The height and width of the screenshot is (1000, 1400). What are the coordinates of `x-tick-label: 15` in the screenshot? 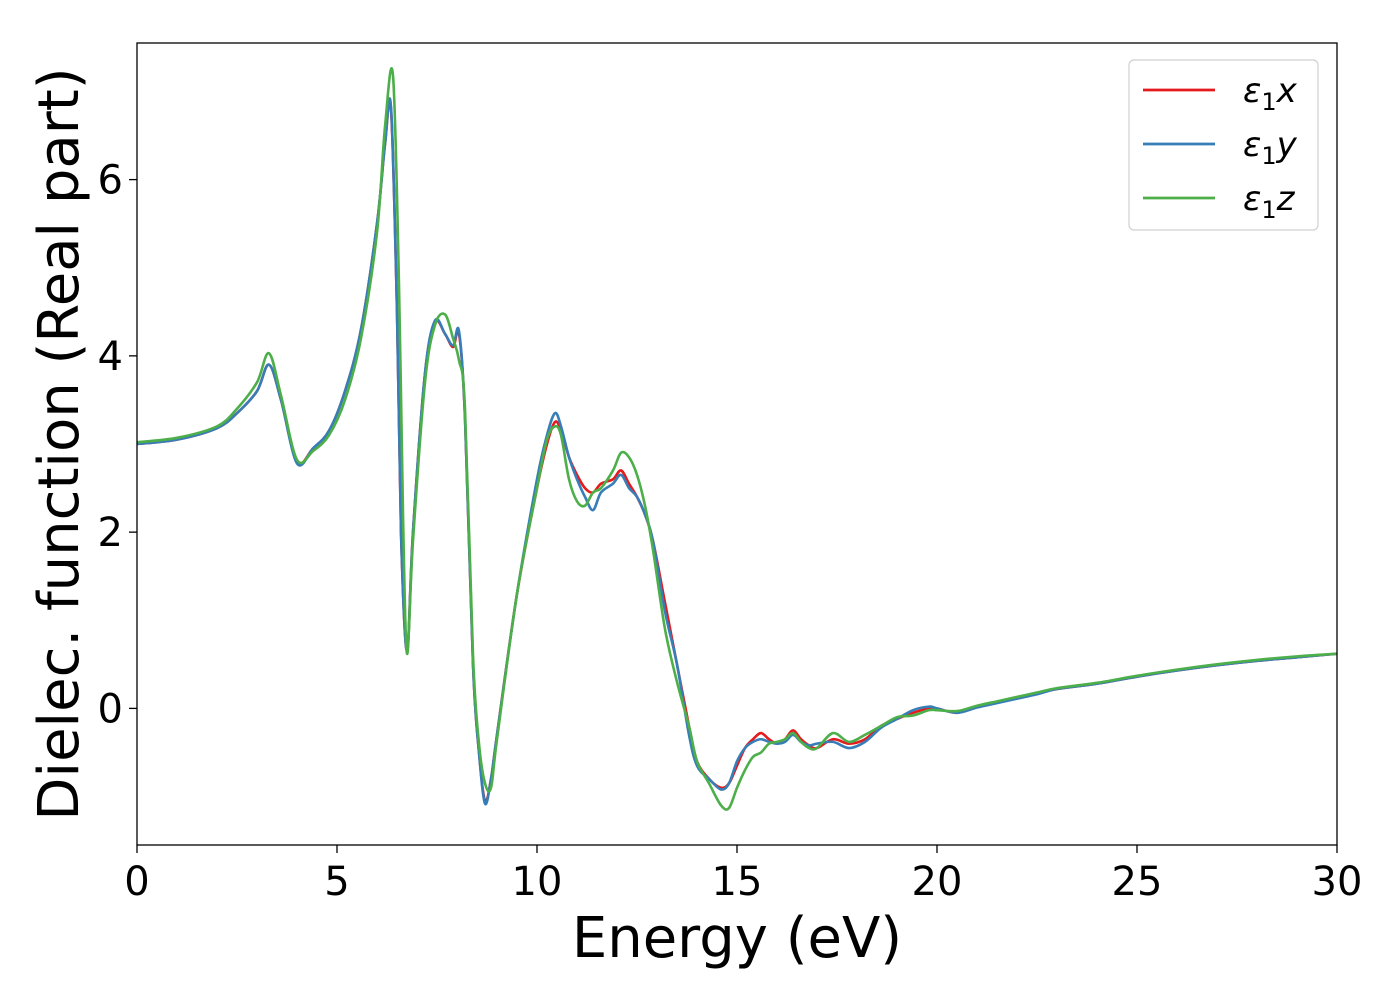 It's located at (737, 882).